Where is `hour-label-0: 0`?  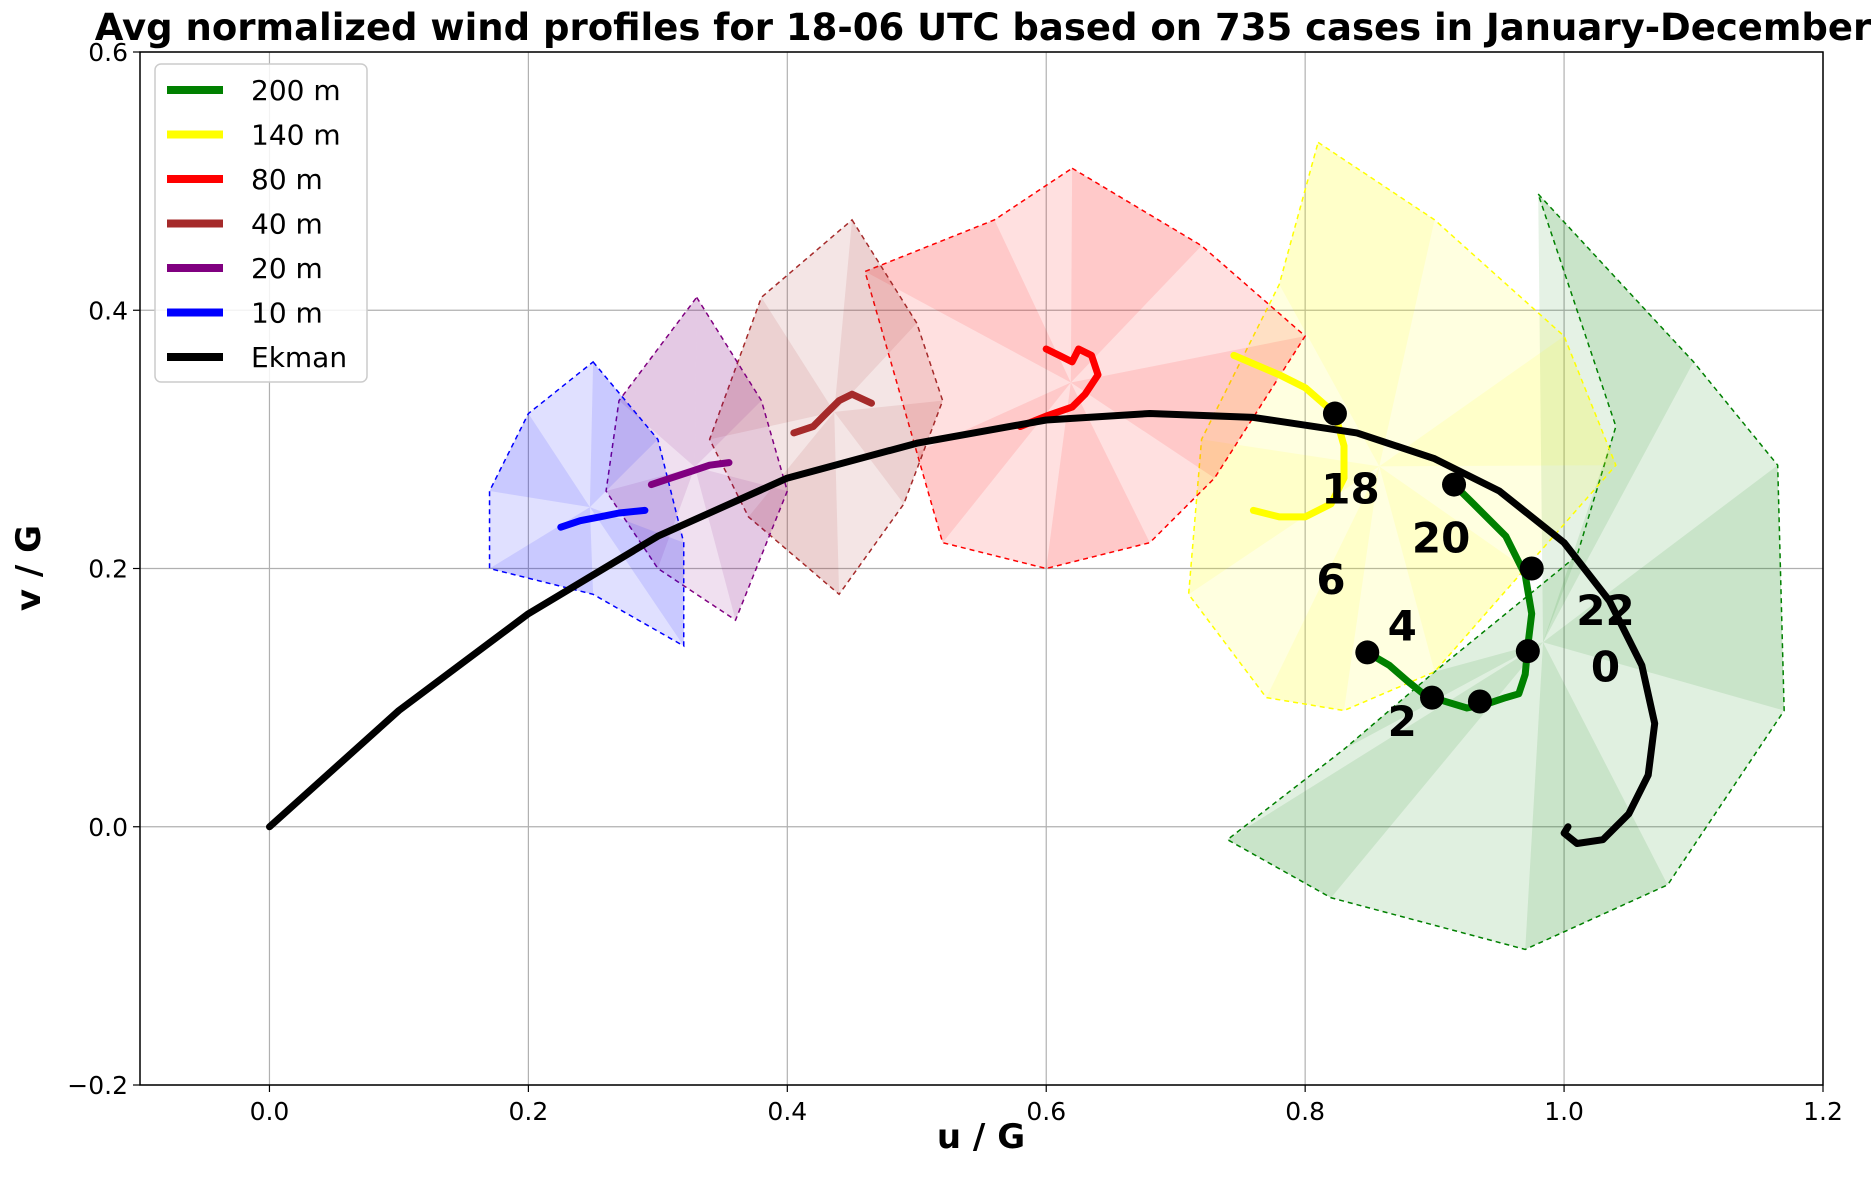 hour-label-0: 0 is located at coordinates (1605, 667).